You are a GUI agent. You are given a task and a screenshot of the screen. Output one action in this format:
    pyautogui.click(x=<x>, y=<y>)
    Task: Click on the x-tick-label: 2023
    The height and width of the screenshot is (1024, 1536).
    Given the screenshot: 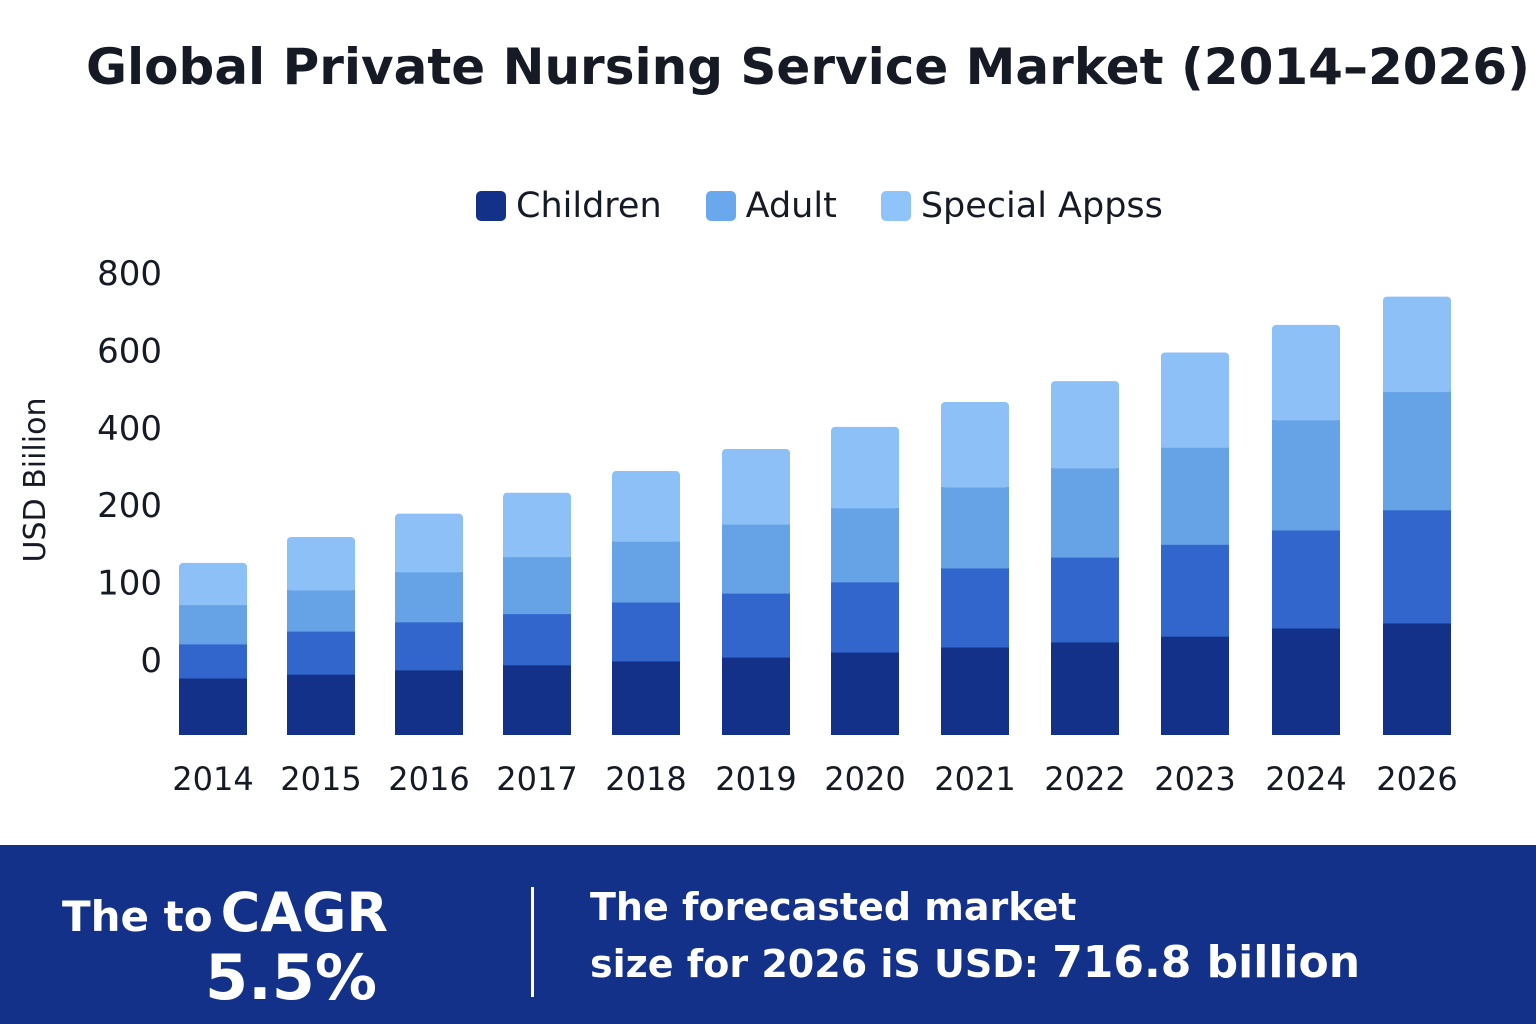 What is the action you would take?
    pyautogui.click(x=1194, y=779)
    